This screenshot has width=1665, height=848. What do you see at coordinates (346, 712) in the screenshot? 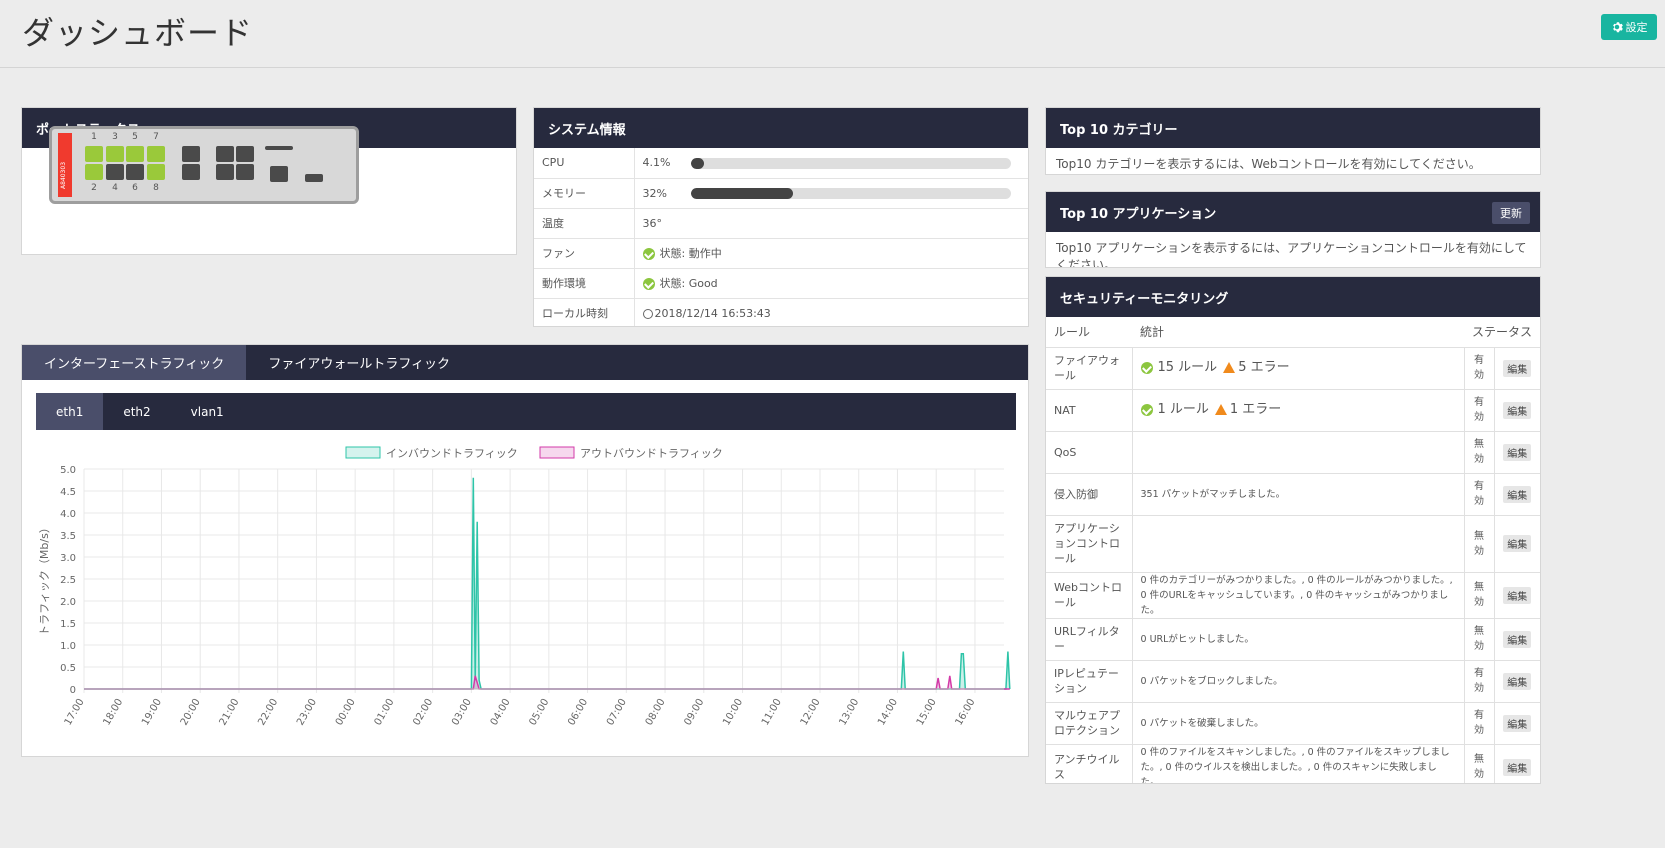
I see `x-tick-label: 00:00` at bounding box center [346, 712].